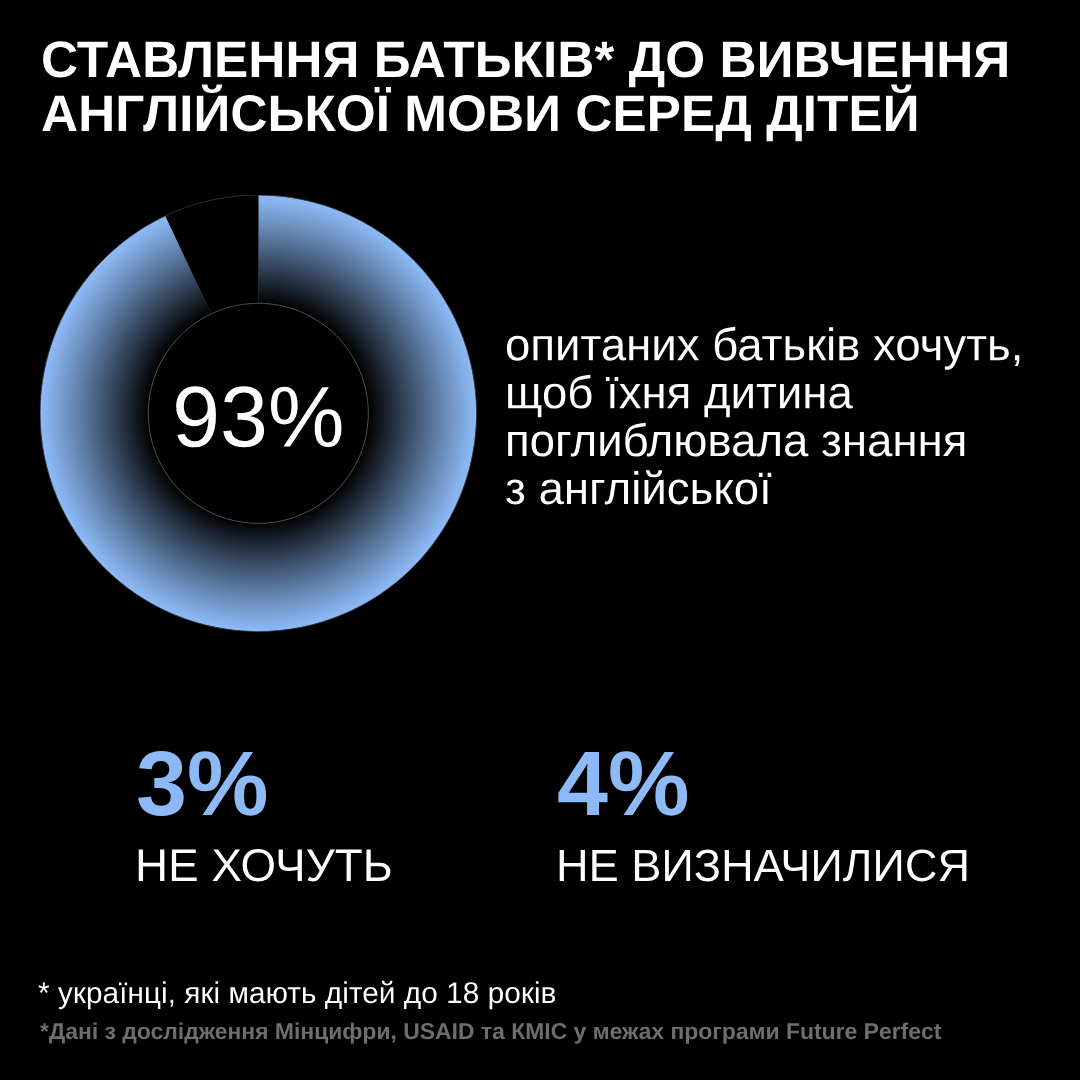 The height and width of the screenshot is (1080, 1080). What do you see at coordinates (491, 1033) in the screenshot?
I see `text: *Дані з дослідження Мінцифри, USAID та КМІС у межах програми Future Perfect` at bounding box center [491, 1033].